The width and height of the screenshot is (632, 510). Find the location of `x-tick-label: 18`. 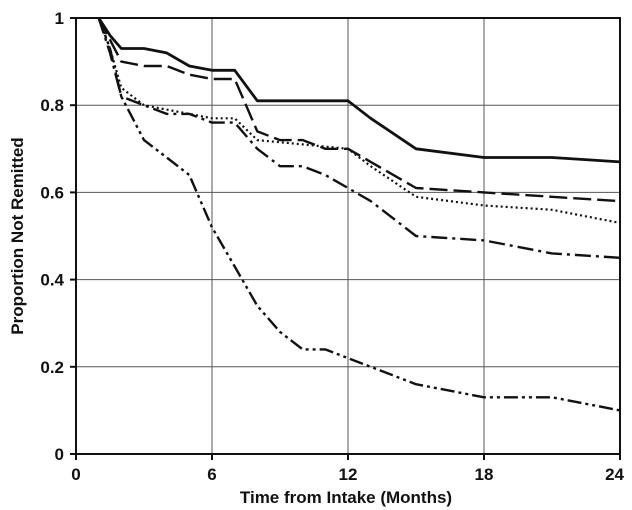

x-tick-label: 18 is located at coordinates (484, 474).